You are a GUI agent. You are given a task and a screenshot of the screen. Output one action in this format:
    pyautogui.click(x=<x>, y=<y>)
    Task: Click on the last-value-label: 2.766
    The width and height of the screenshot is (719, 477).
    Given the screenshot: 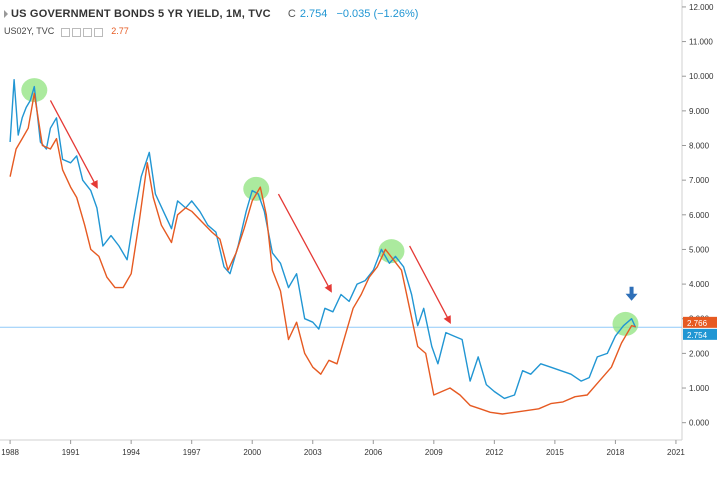 What is the action you would take?
    pyautogui.click(x=697, y=323)
    